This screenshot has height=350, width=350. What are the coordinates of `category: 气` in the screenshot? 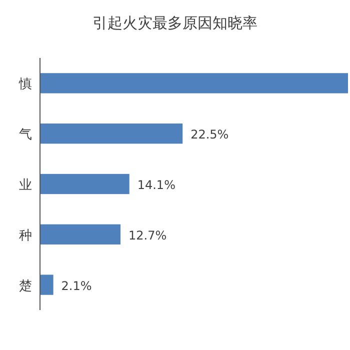 It's located at (25, 135).